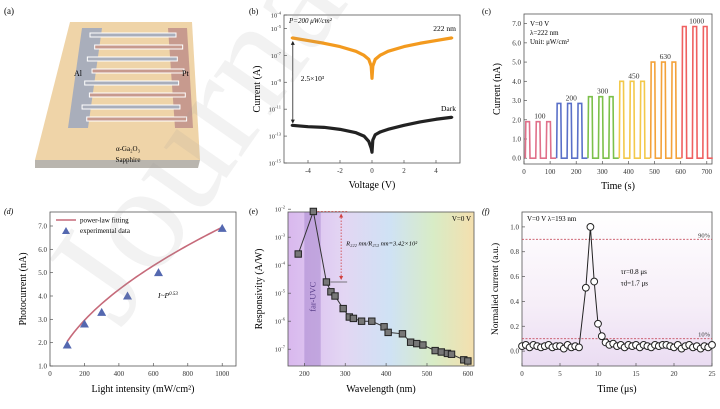 The width and height of the screenshot is (720, 409). What do you see at coordinates (704, 335) in the screenshot?
I see `threshold-label: 10%` at bounding box center [704, 335].